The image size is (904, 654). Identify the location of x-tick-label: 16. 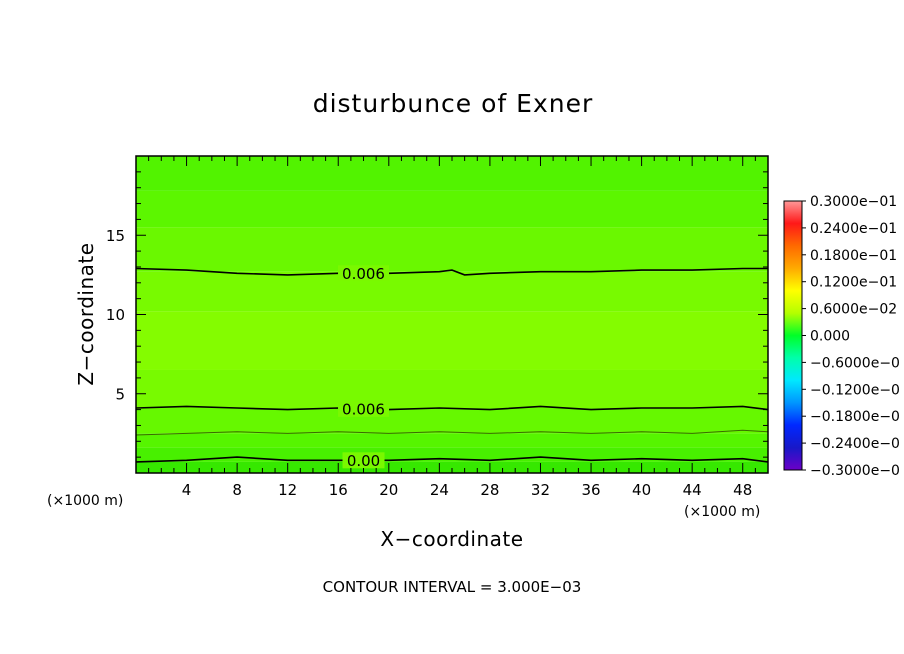
(338, 490).